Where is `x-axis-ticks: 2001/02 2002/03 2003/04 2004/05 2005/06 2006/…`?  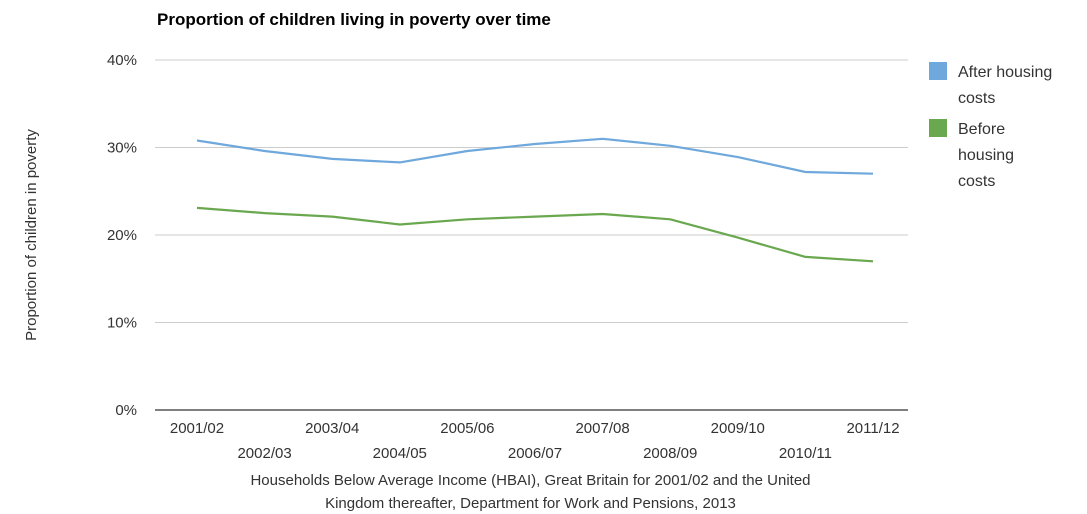
x-axis-ticks: 2001/02 2002/03 2003/04 2004/05 2005/06 2006/… is located at coordinates (535, 441).